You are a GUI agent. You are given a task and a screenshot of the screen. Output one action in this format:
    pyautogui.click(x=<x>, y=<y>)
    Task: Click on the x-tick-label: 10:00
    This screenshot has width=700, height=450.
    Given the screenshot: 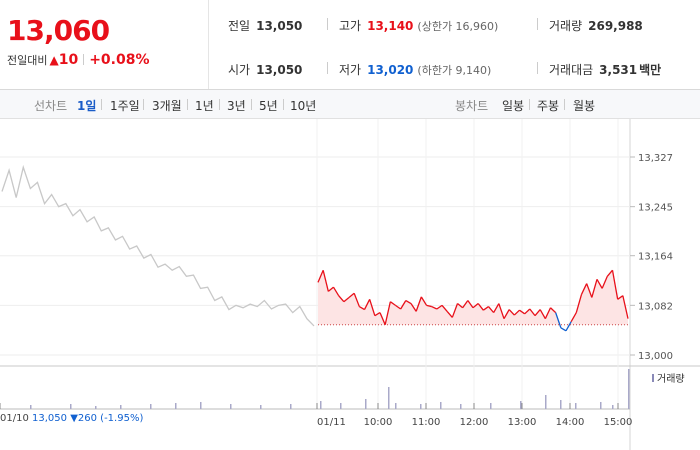 What is the action you would take?
    pyautogui.click(x=378, y=422)
    